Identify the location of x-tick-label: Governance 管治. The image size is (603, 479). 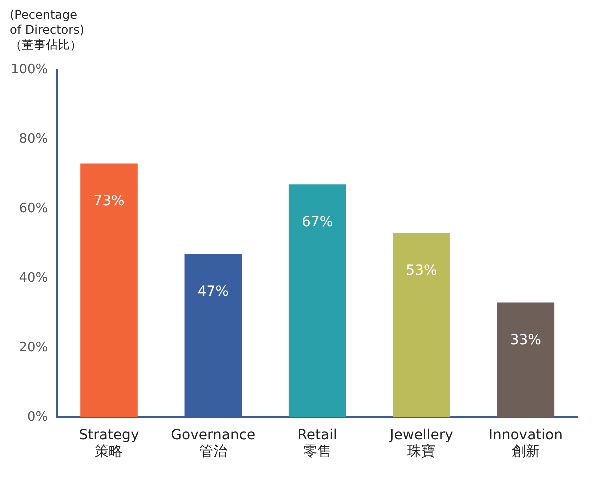
(213, 443).